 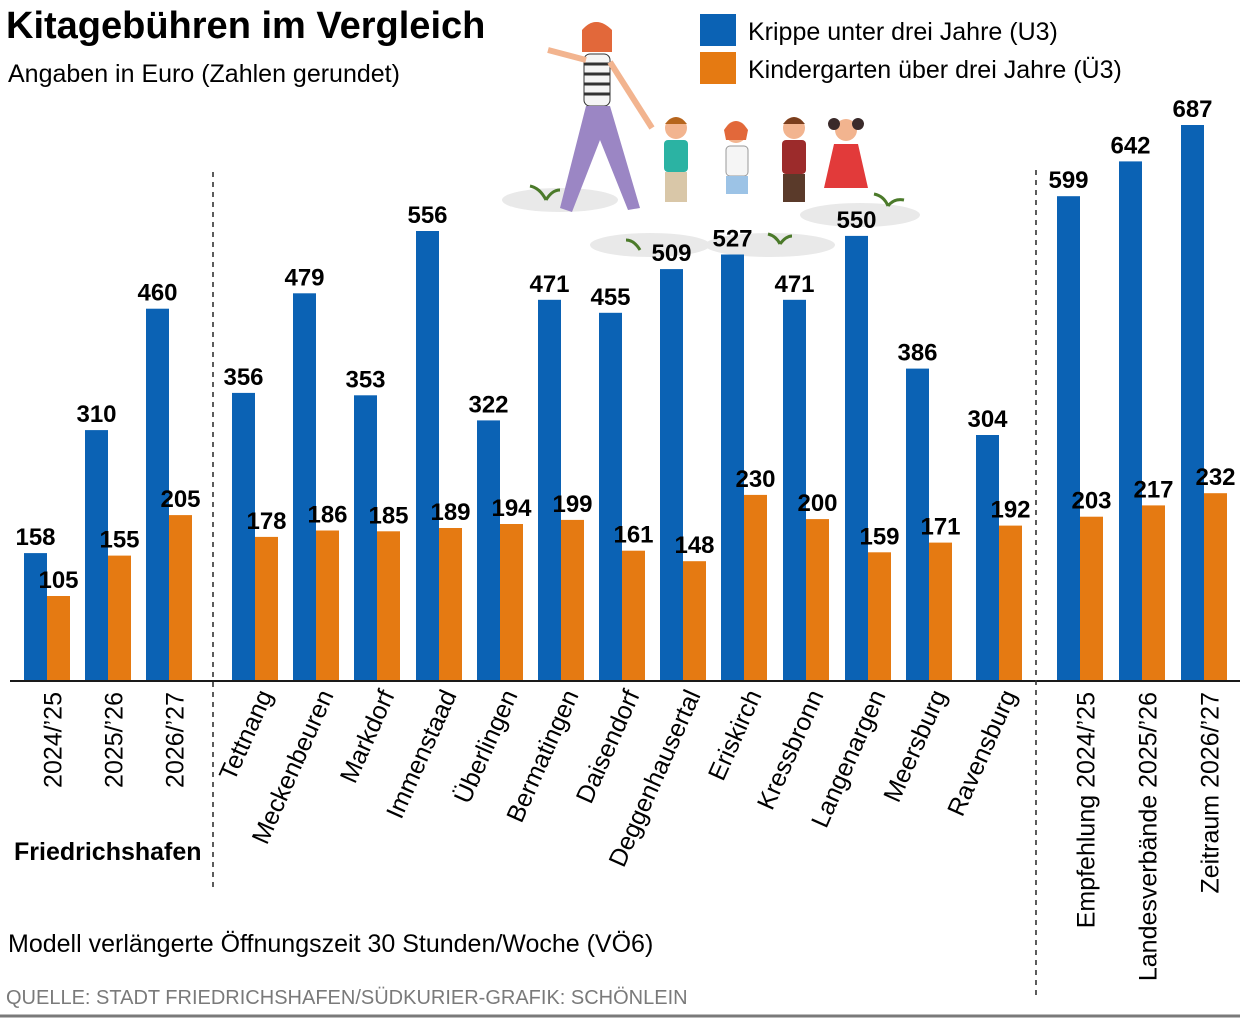 I want to click on category-label-15: Ravensburg, so click(x=982, y=753).